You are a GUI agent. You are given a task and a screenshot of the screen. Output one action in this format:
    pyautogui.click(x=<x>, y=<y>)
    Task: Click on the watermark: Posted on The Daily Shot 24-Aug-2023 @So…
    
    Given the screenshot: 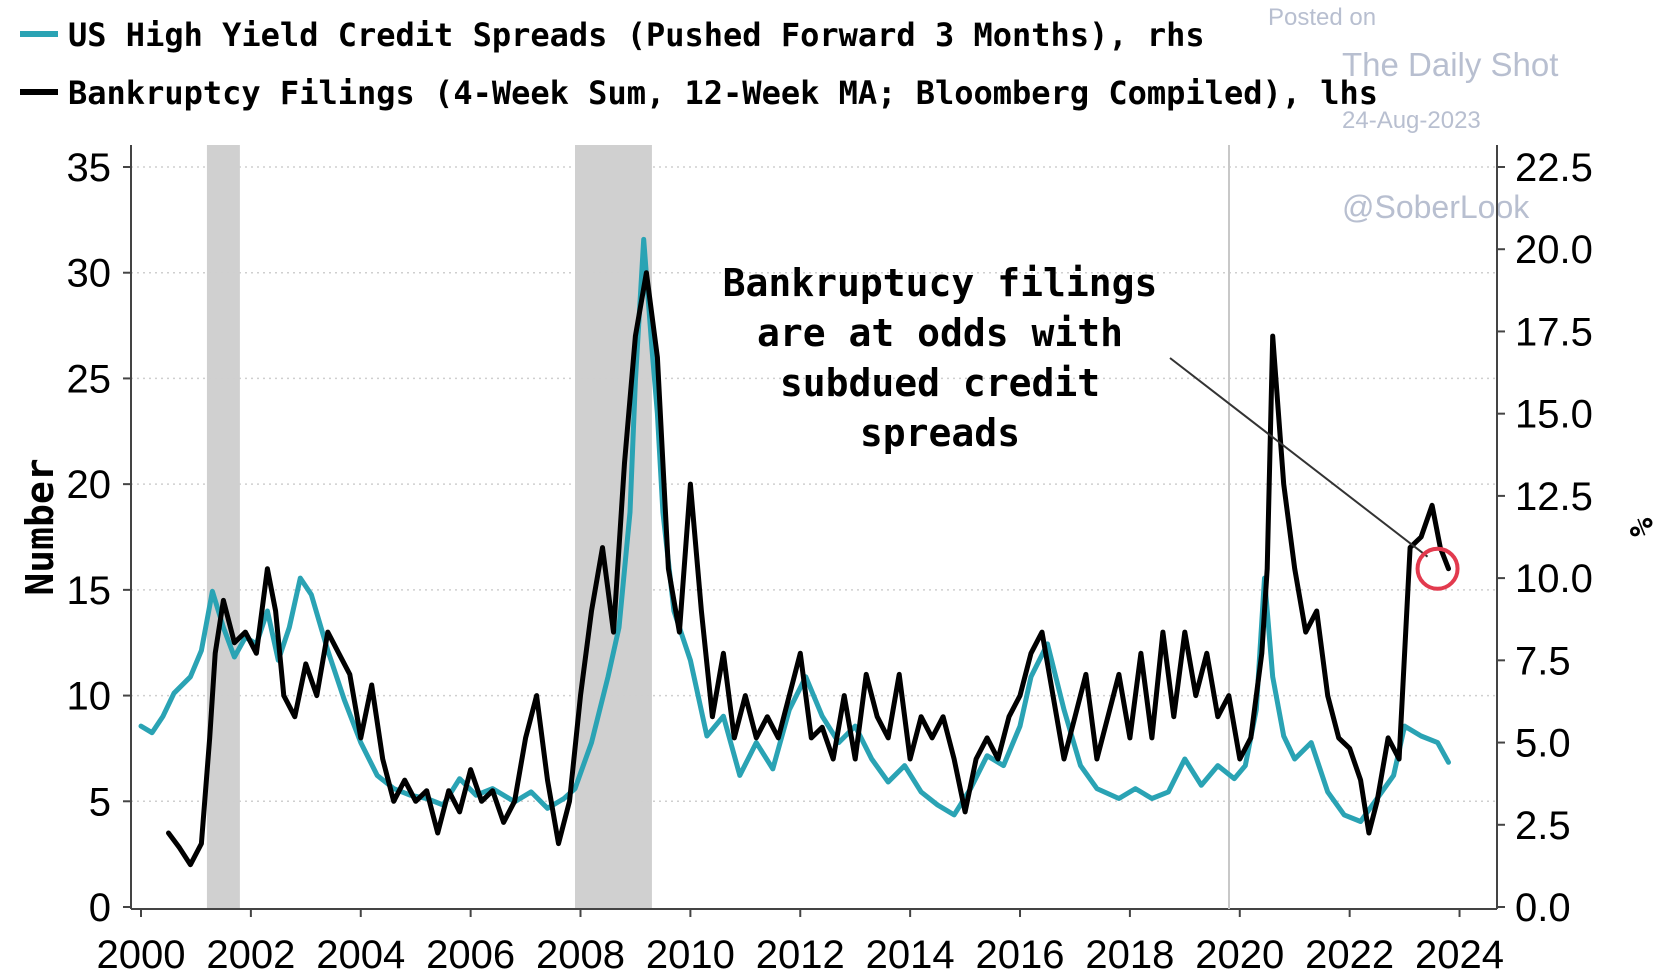 What is the action you would take?
    pyautogui.click(x=1413, y=114)
    